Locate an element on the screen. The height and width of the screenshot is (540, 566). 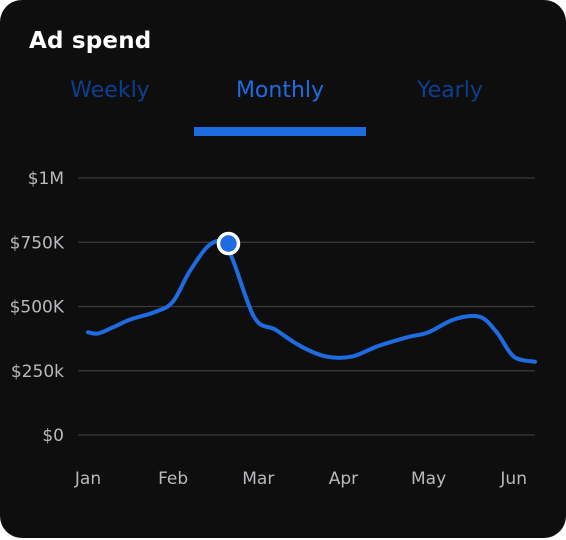
highlighted-data-point is located at coordinates (228, 243).